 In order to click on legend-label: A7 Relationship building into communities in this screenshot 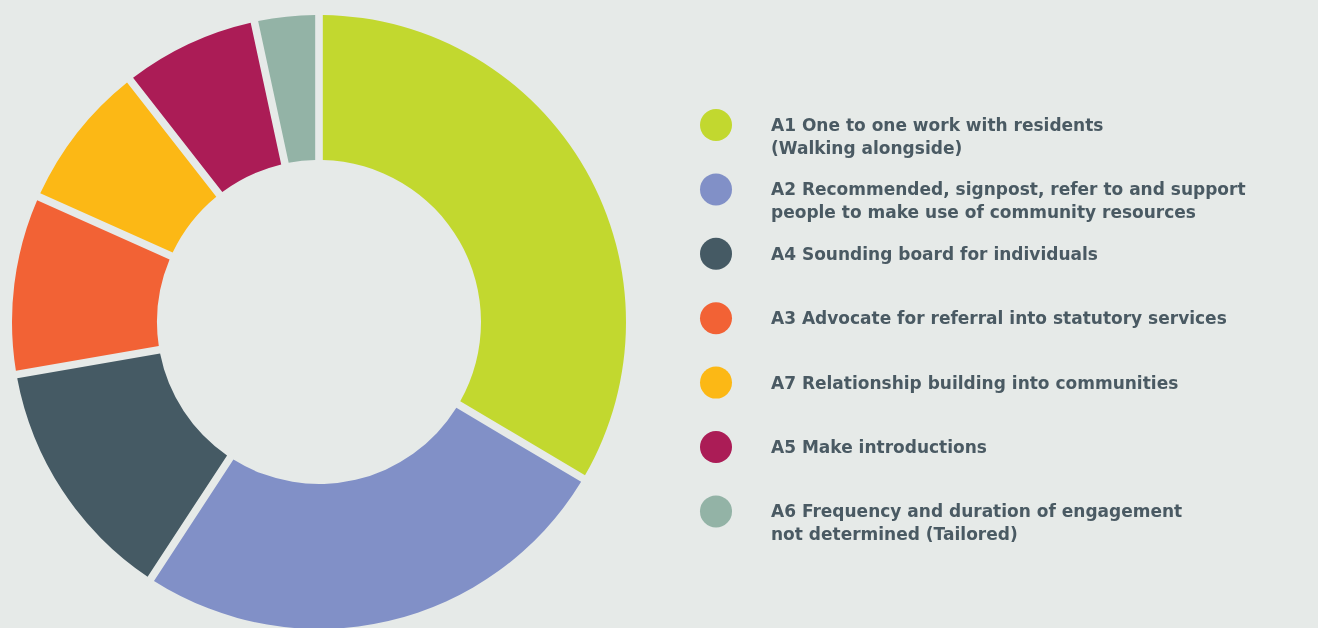, I will do `click(975, 382)`.